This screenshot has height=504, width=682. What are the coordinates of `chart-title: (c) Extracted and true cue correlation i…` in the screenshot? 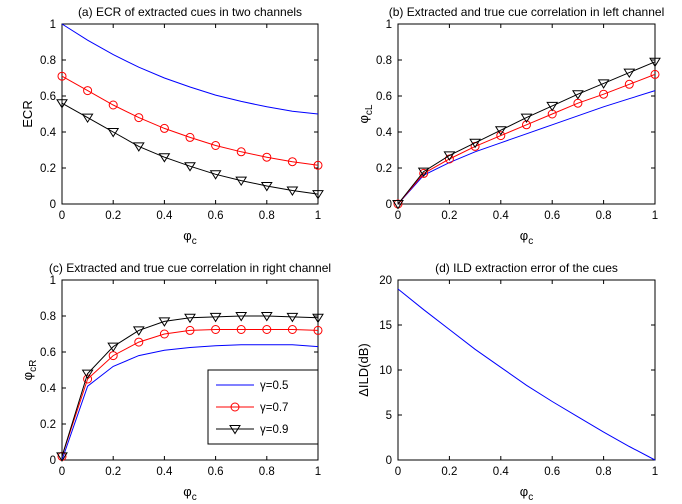 It's located at (190, 268).